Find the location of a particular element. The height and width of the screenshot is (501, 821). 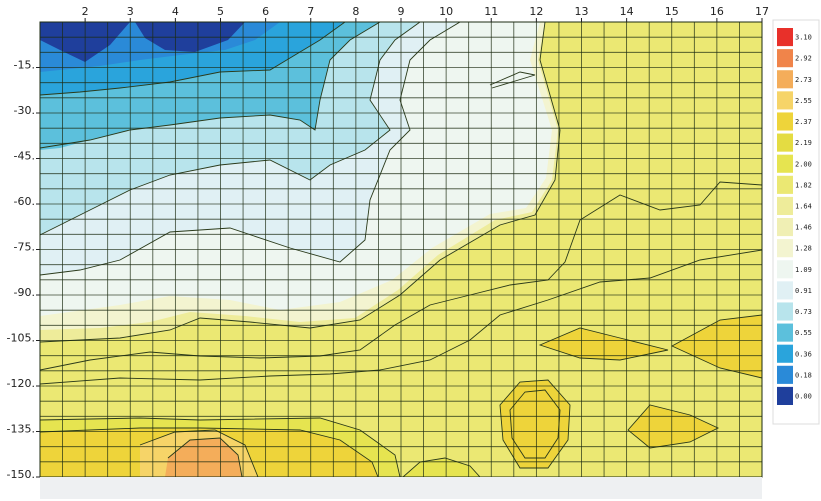

x-tick-label: 7 is located at coordinates (310, 11).